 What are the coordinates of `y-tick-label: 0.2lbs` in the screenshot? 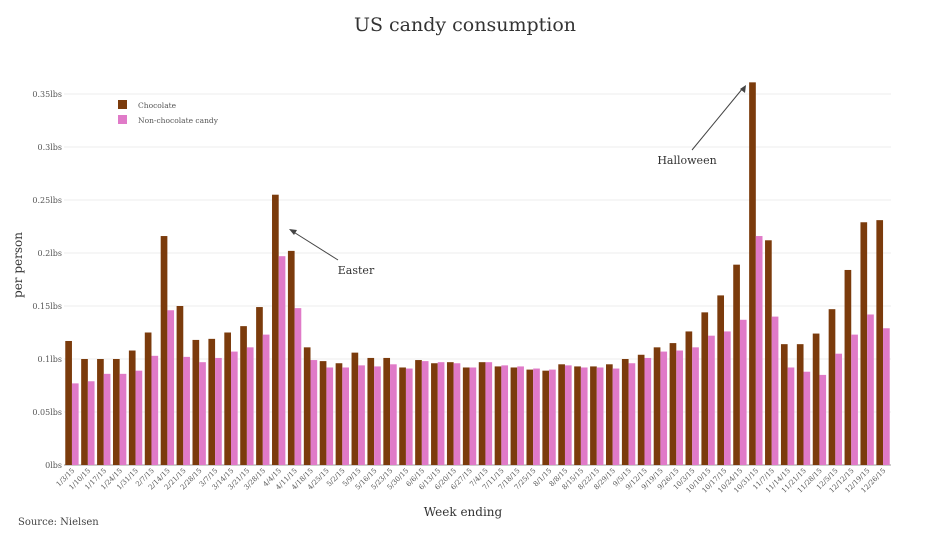 It's located at (49, 253).